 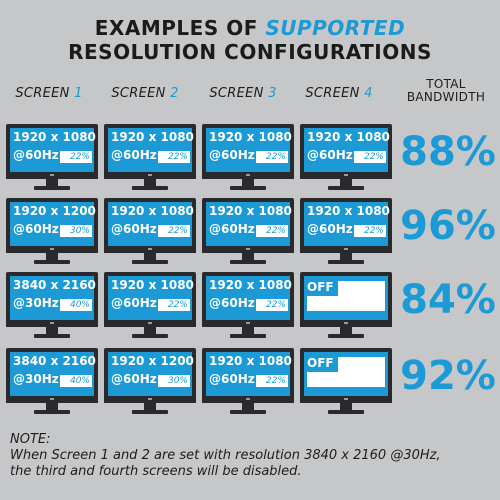 I want to click on total-bandwidth-row-2: 96%, so click(x=448, y=226).